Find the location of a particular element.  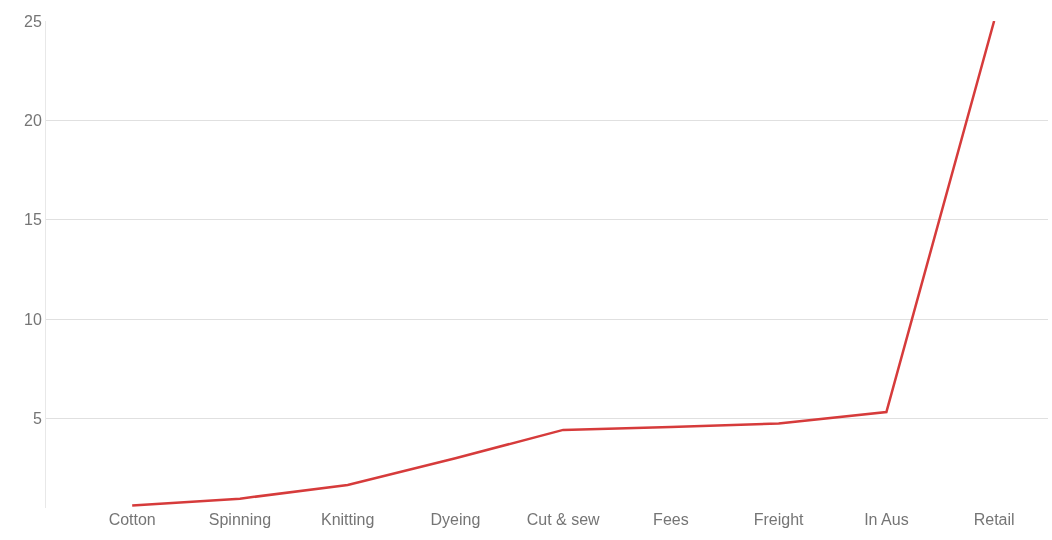

x-tick-label: Cotton is located at coordinates (132, 519).